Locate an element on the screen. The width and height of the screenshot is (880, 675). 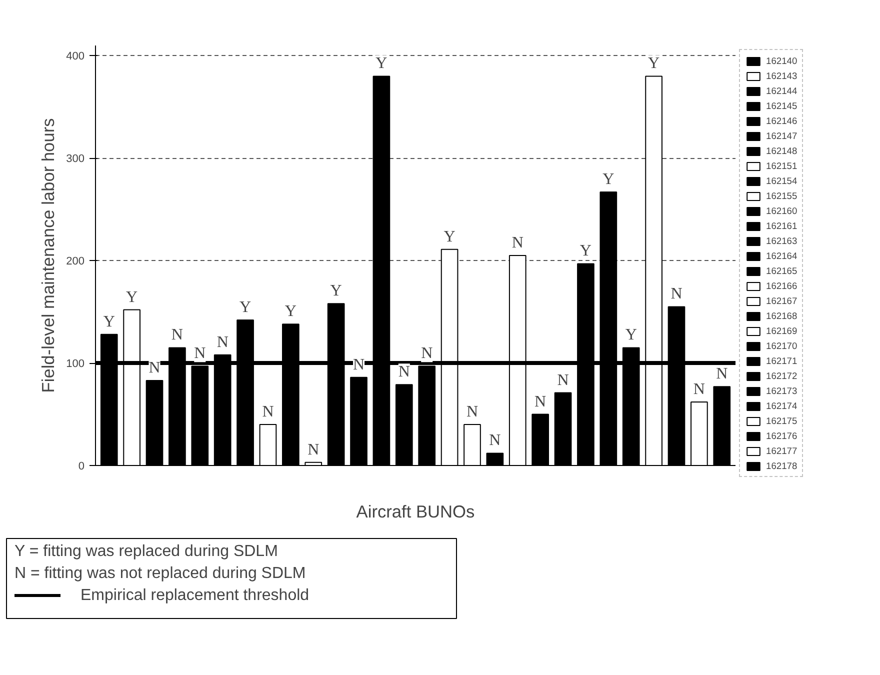
legend-label: 162175 is located at coordinates (782, 420).